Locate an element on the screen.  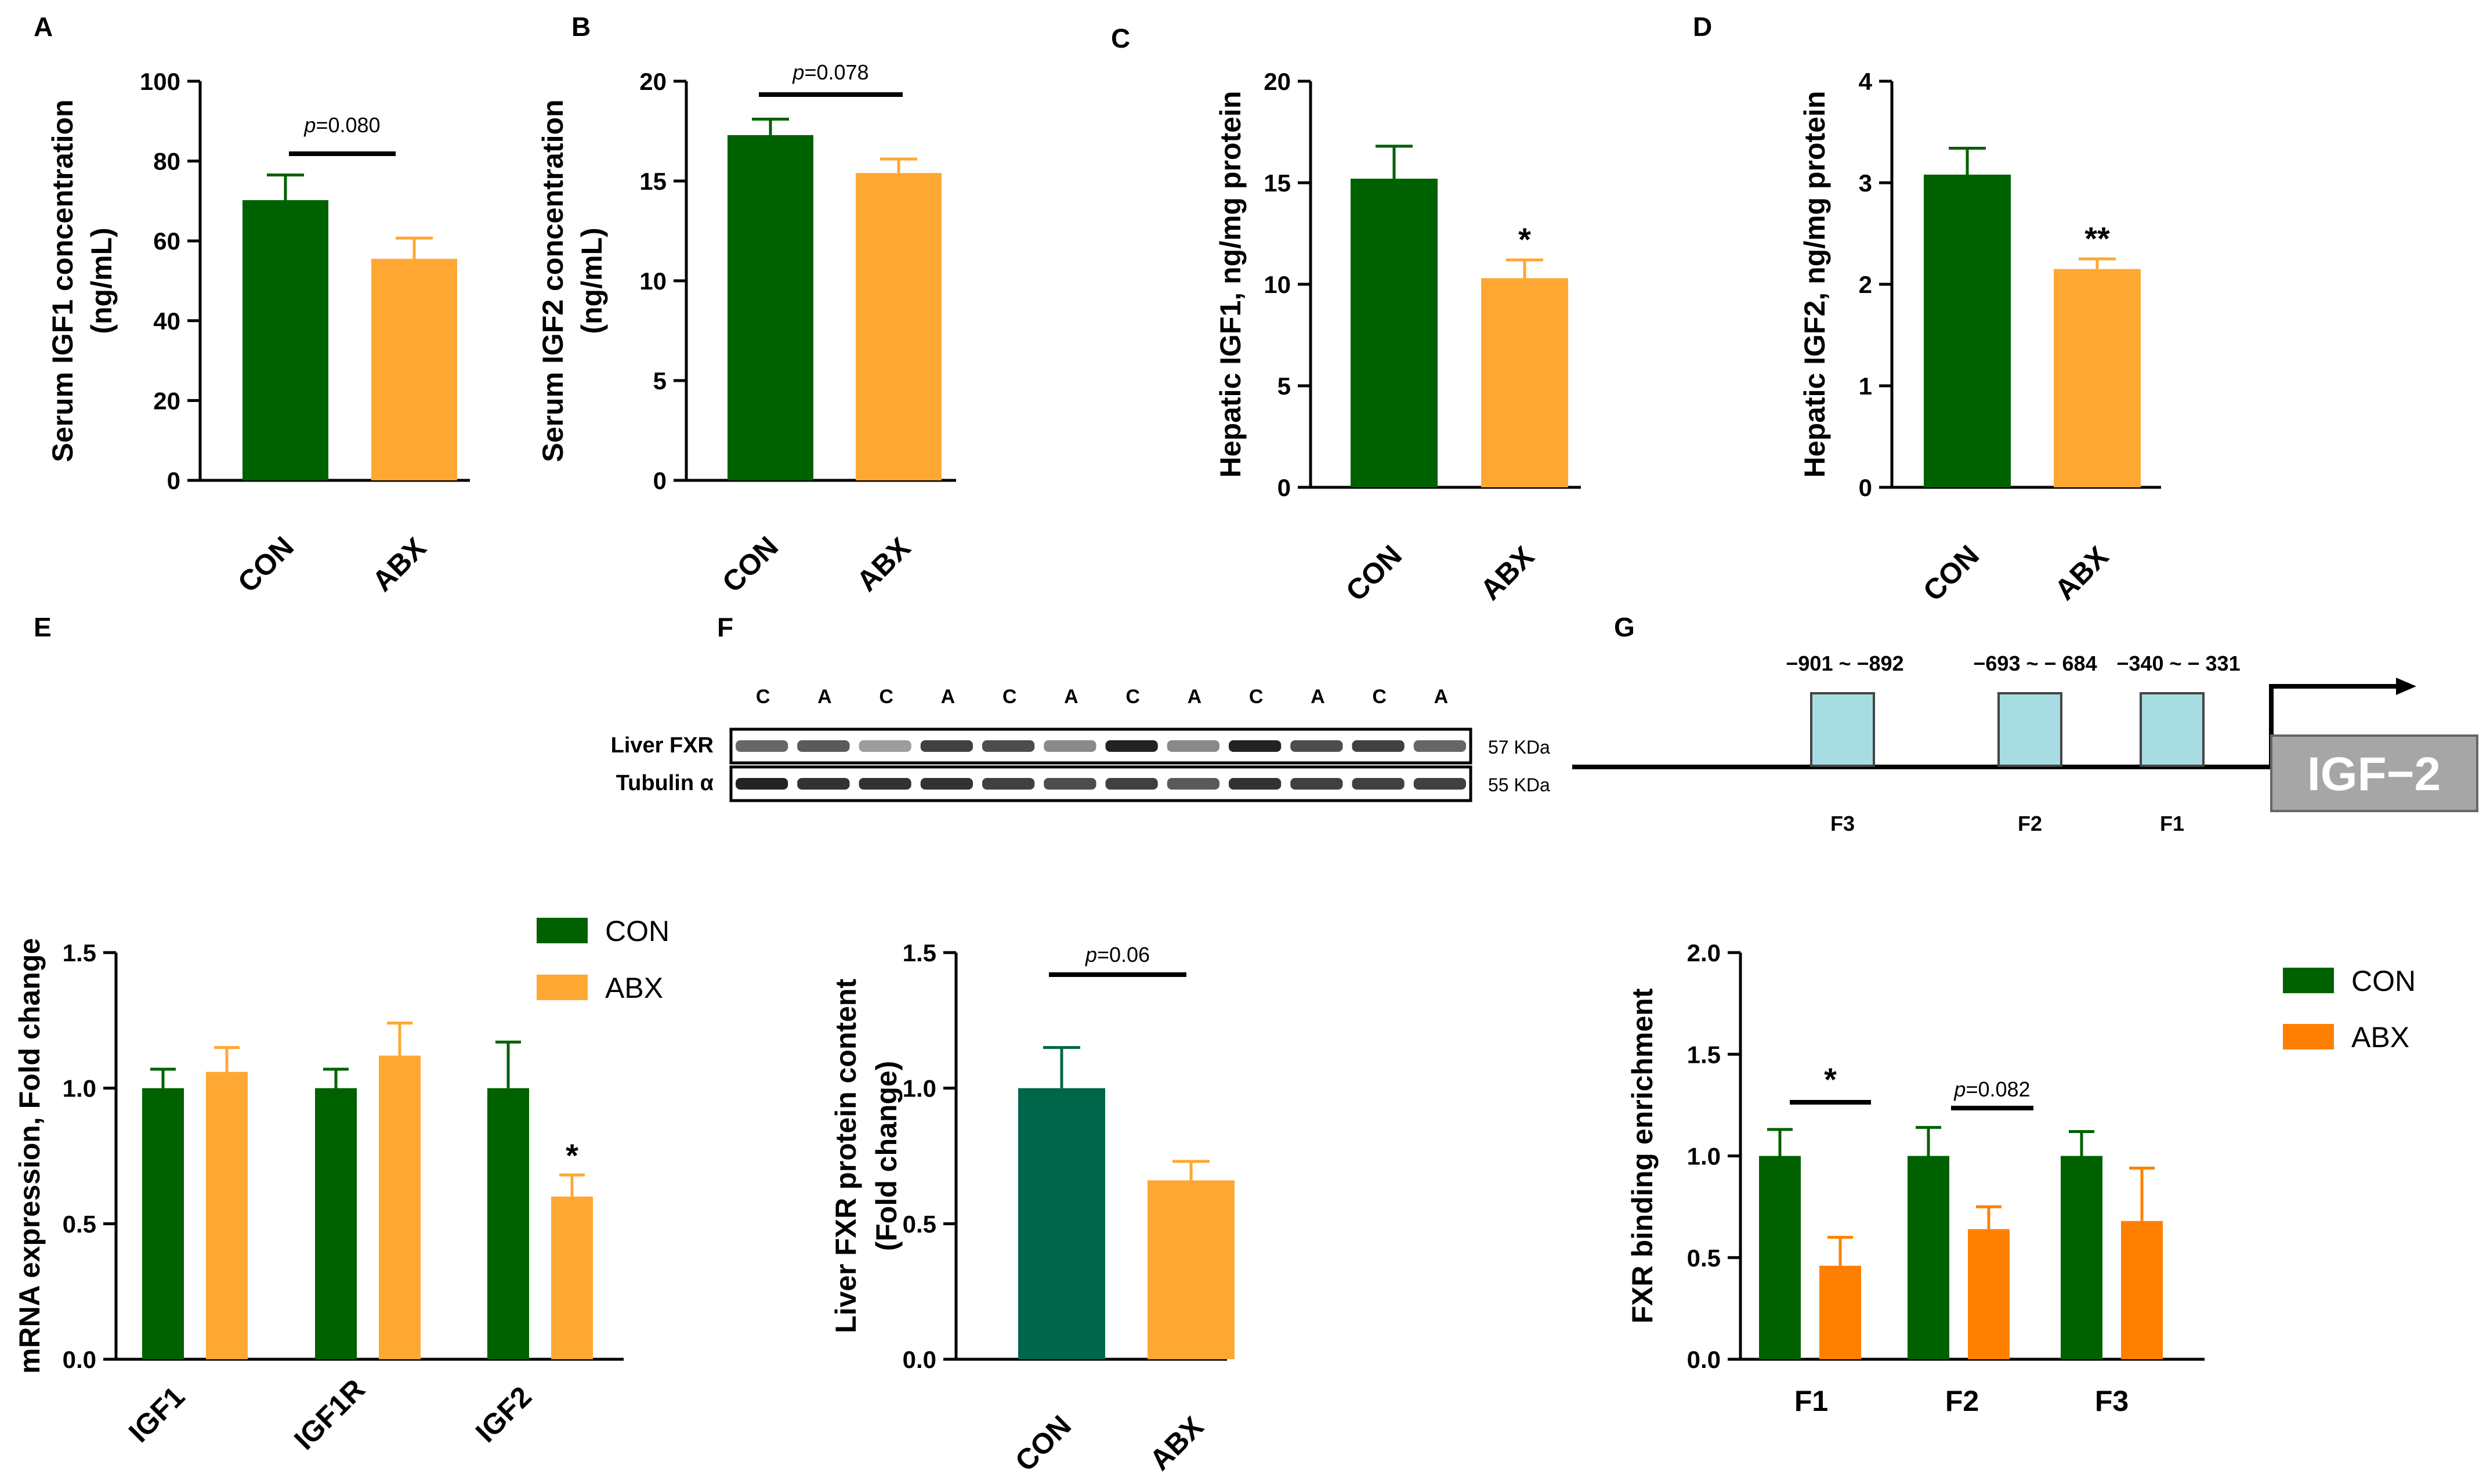
y-tick-label-D-1: 1 is located at coordinates (1865, 386).